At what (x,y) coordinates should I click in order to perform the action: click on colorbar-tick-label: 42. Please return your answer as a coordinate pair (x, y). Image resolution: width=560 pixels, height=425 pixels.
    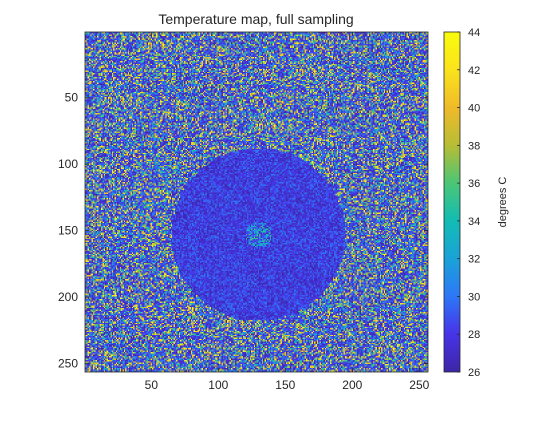
    Looking at the image, I should click on (474, 71).